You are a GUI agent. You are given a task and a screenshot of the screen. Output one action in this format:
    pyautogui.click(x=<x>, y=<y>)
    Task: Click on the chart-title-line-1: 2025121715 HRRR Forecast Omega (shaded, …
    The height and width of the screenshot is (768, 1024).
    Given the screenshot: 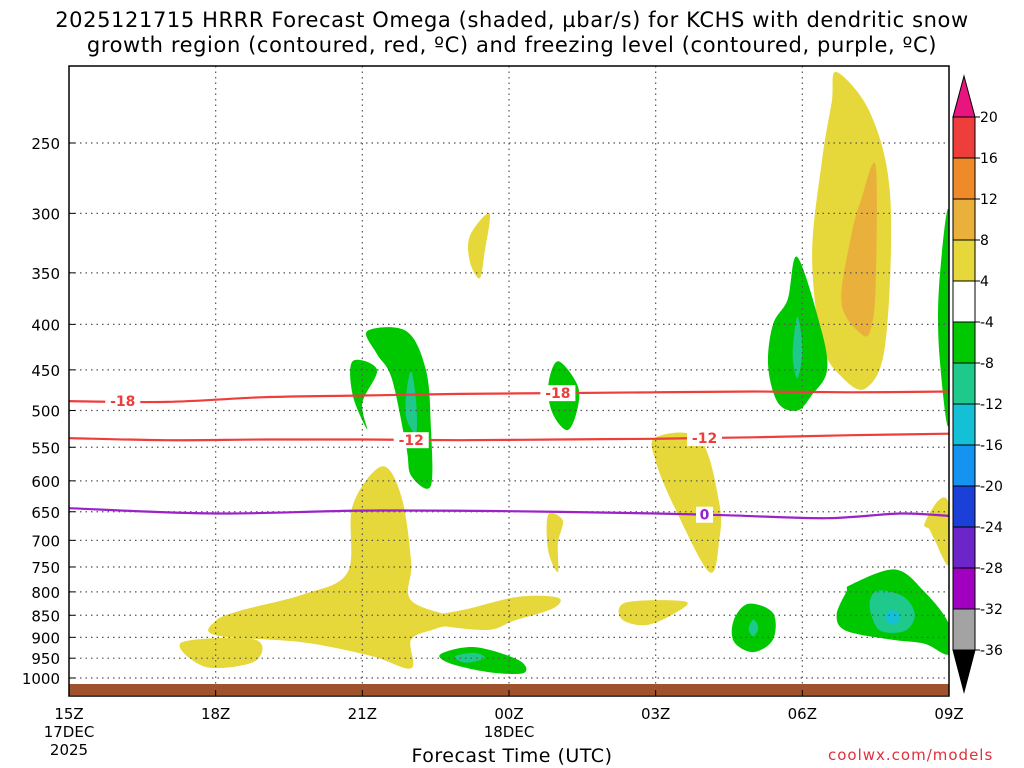 What is the action you would take?
    pyautogui.click(x=512, y=20)
    